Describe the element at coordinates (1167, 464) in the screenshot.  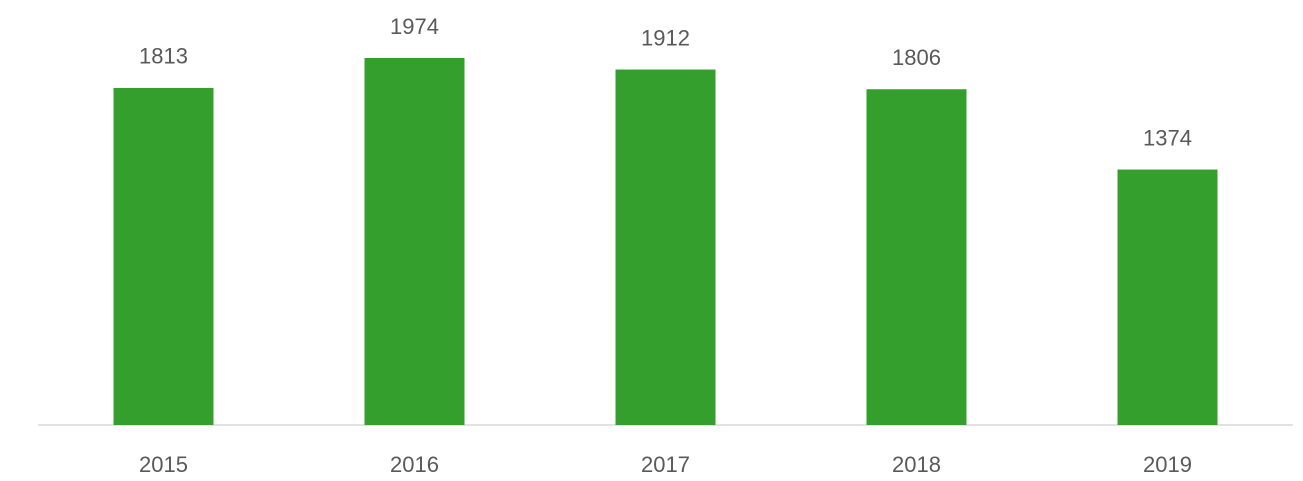
I see `x-tick-label: 2019` at that location.